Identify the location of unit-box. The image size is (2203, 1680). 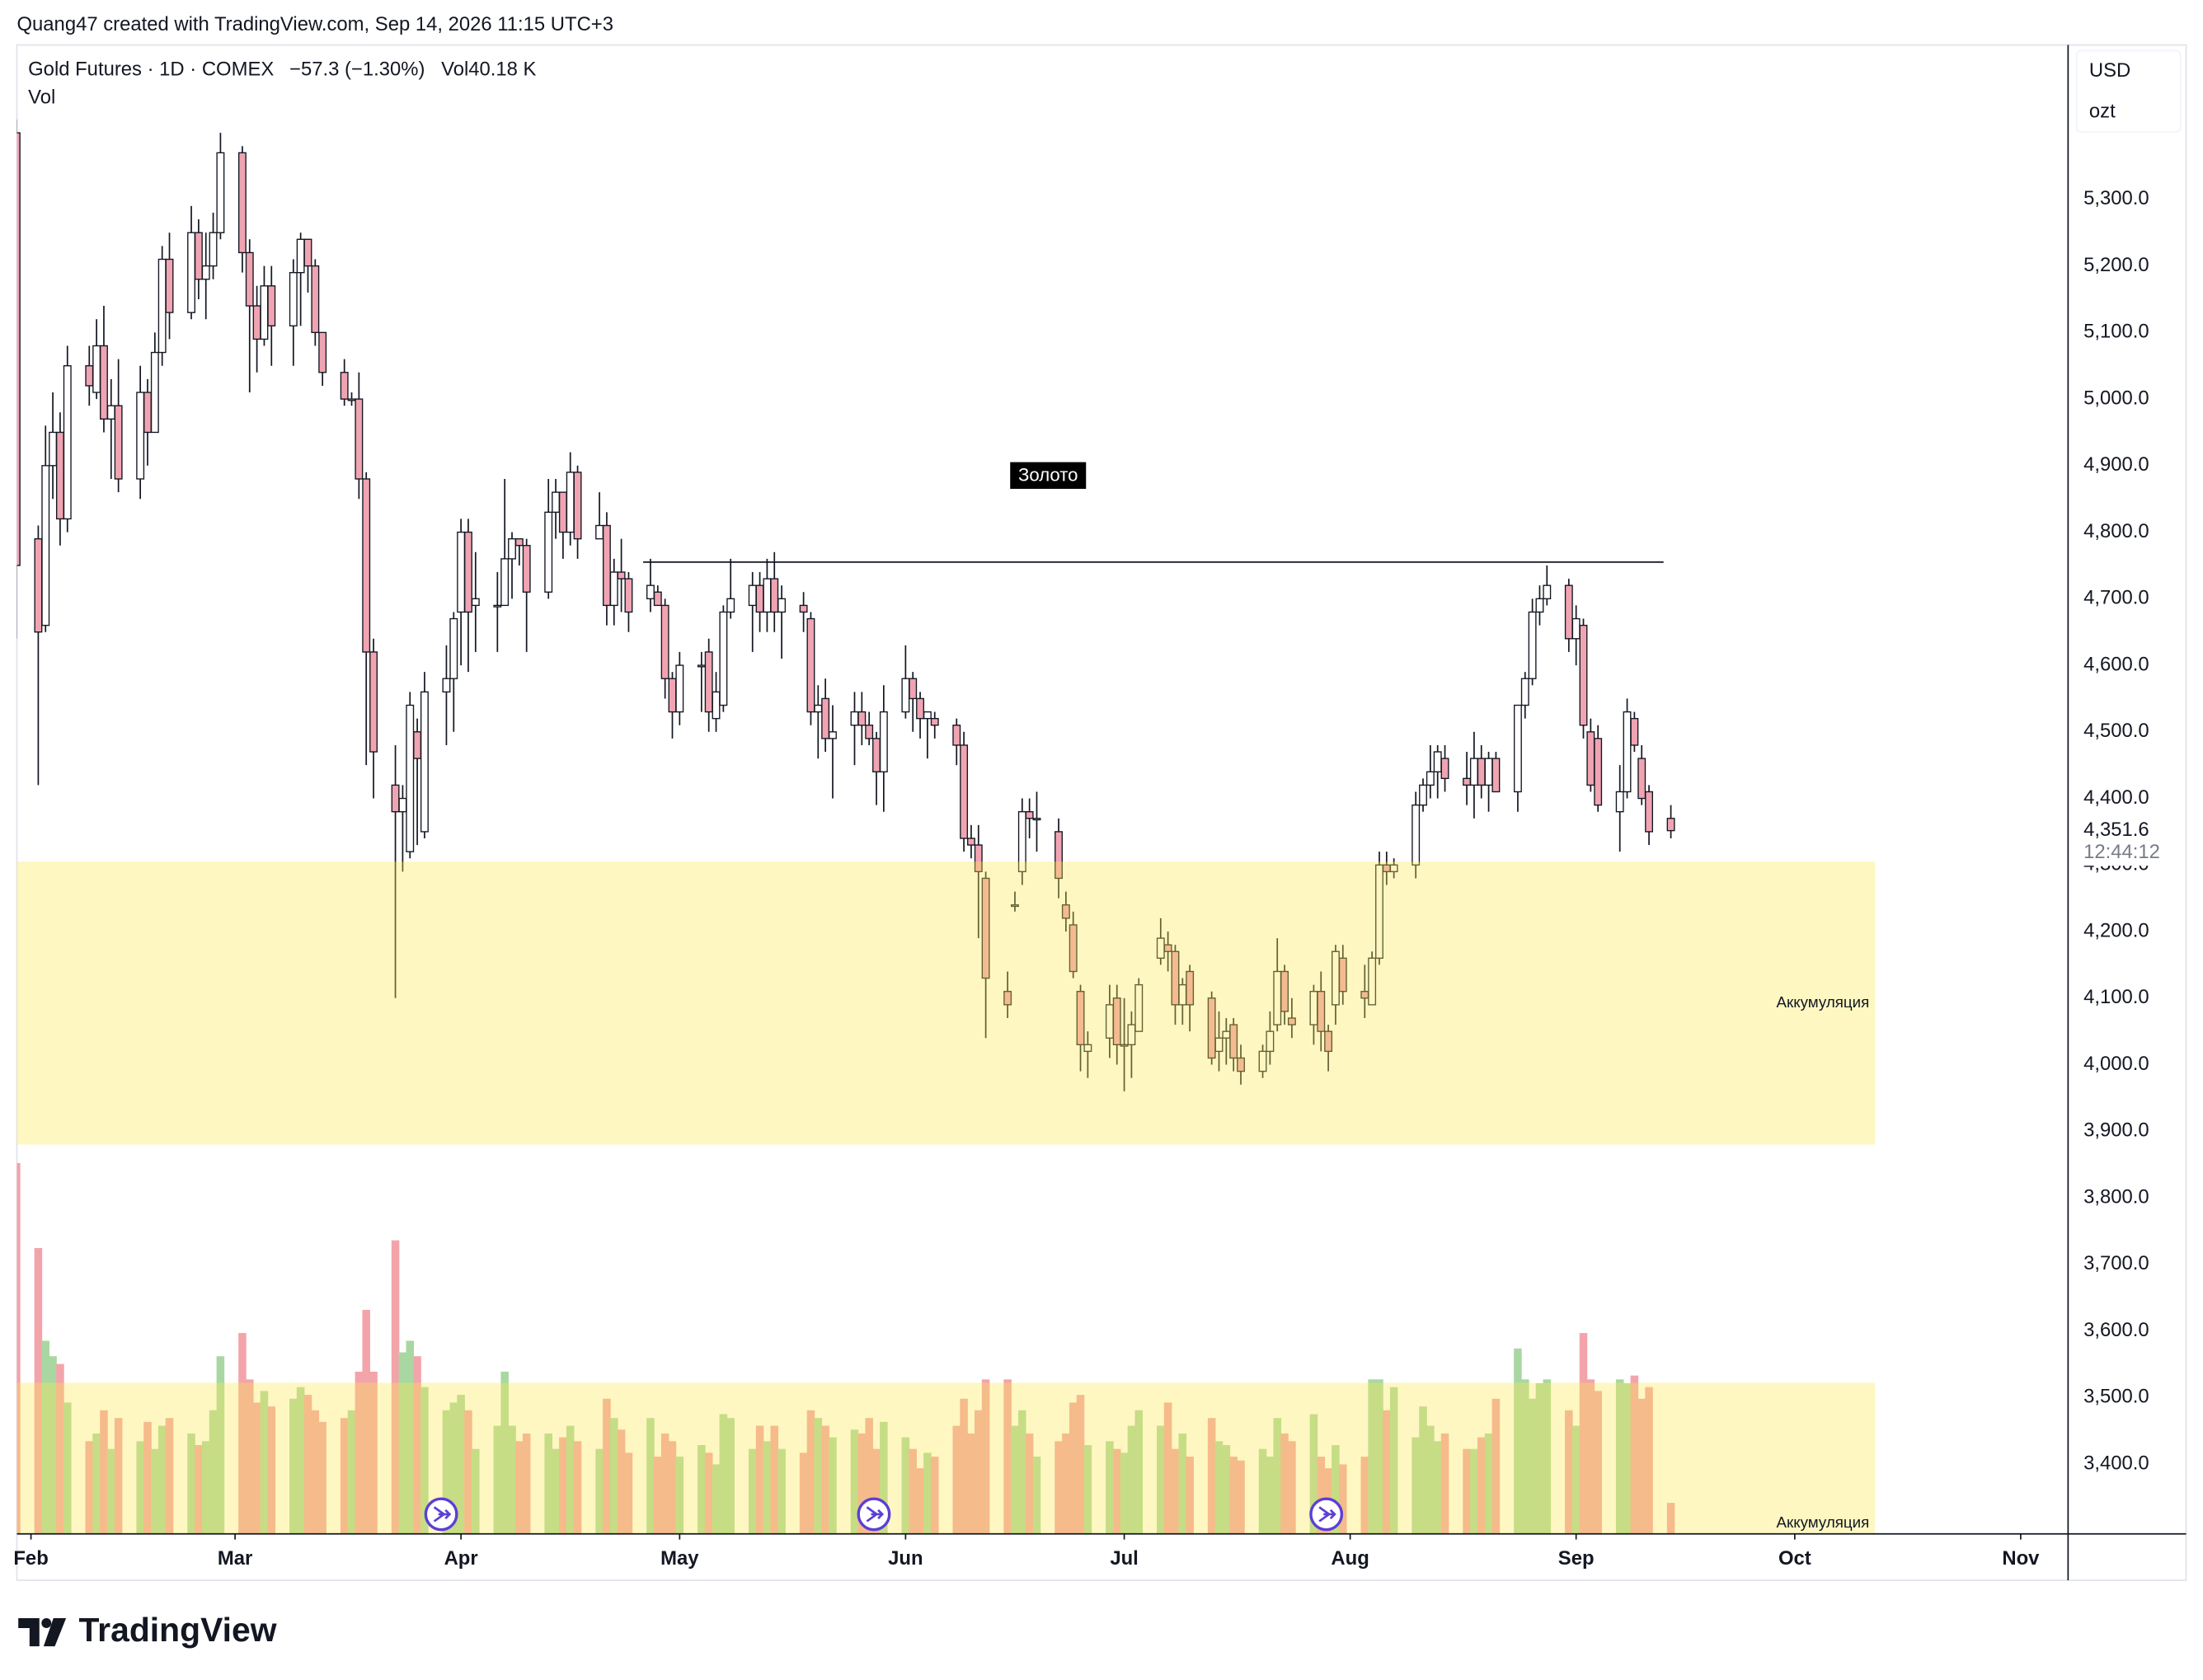
(2128, 91).